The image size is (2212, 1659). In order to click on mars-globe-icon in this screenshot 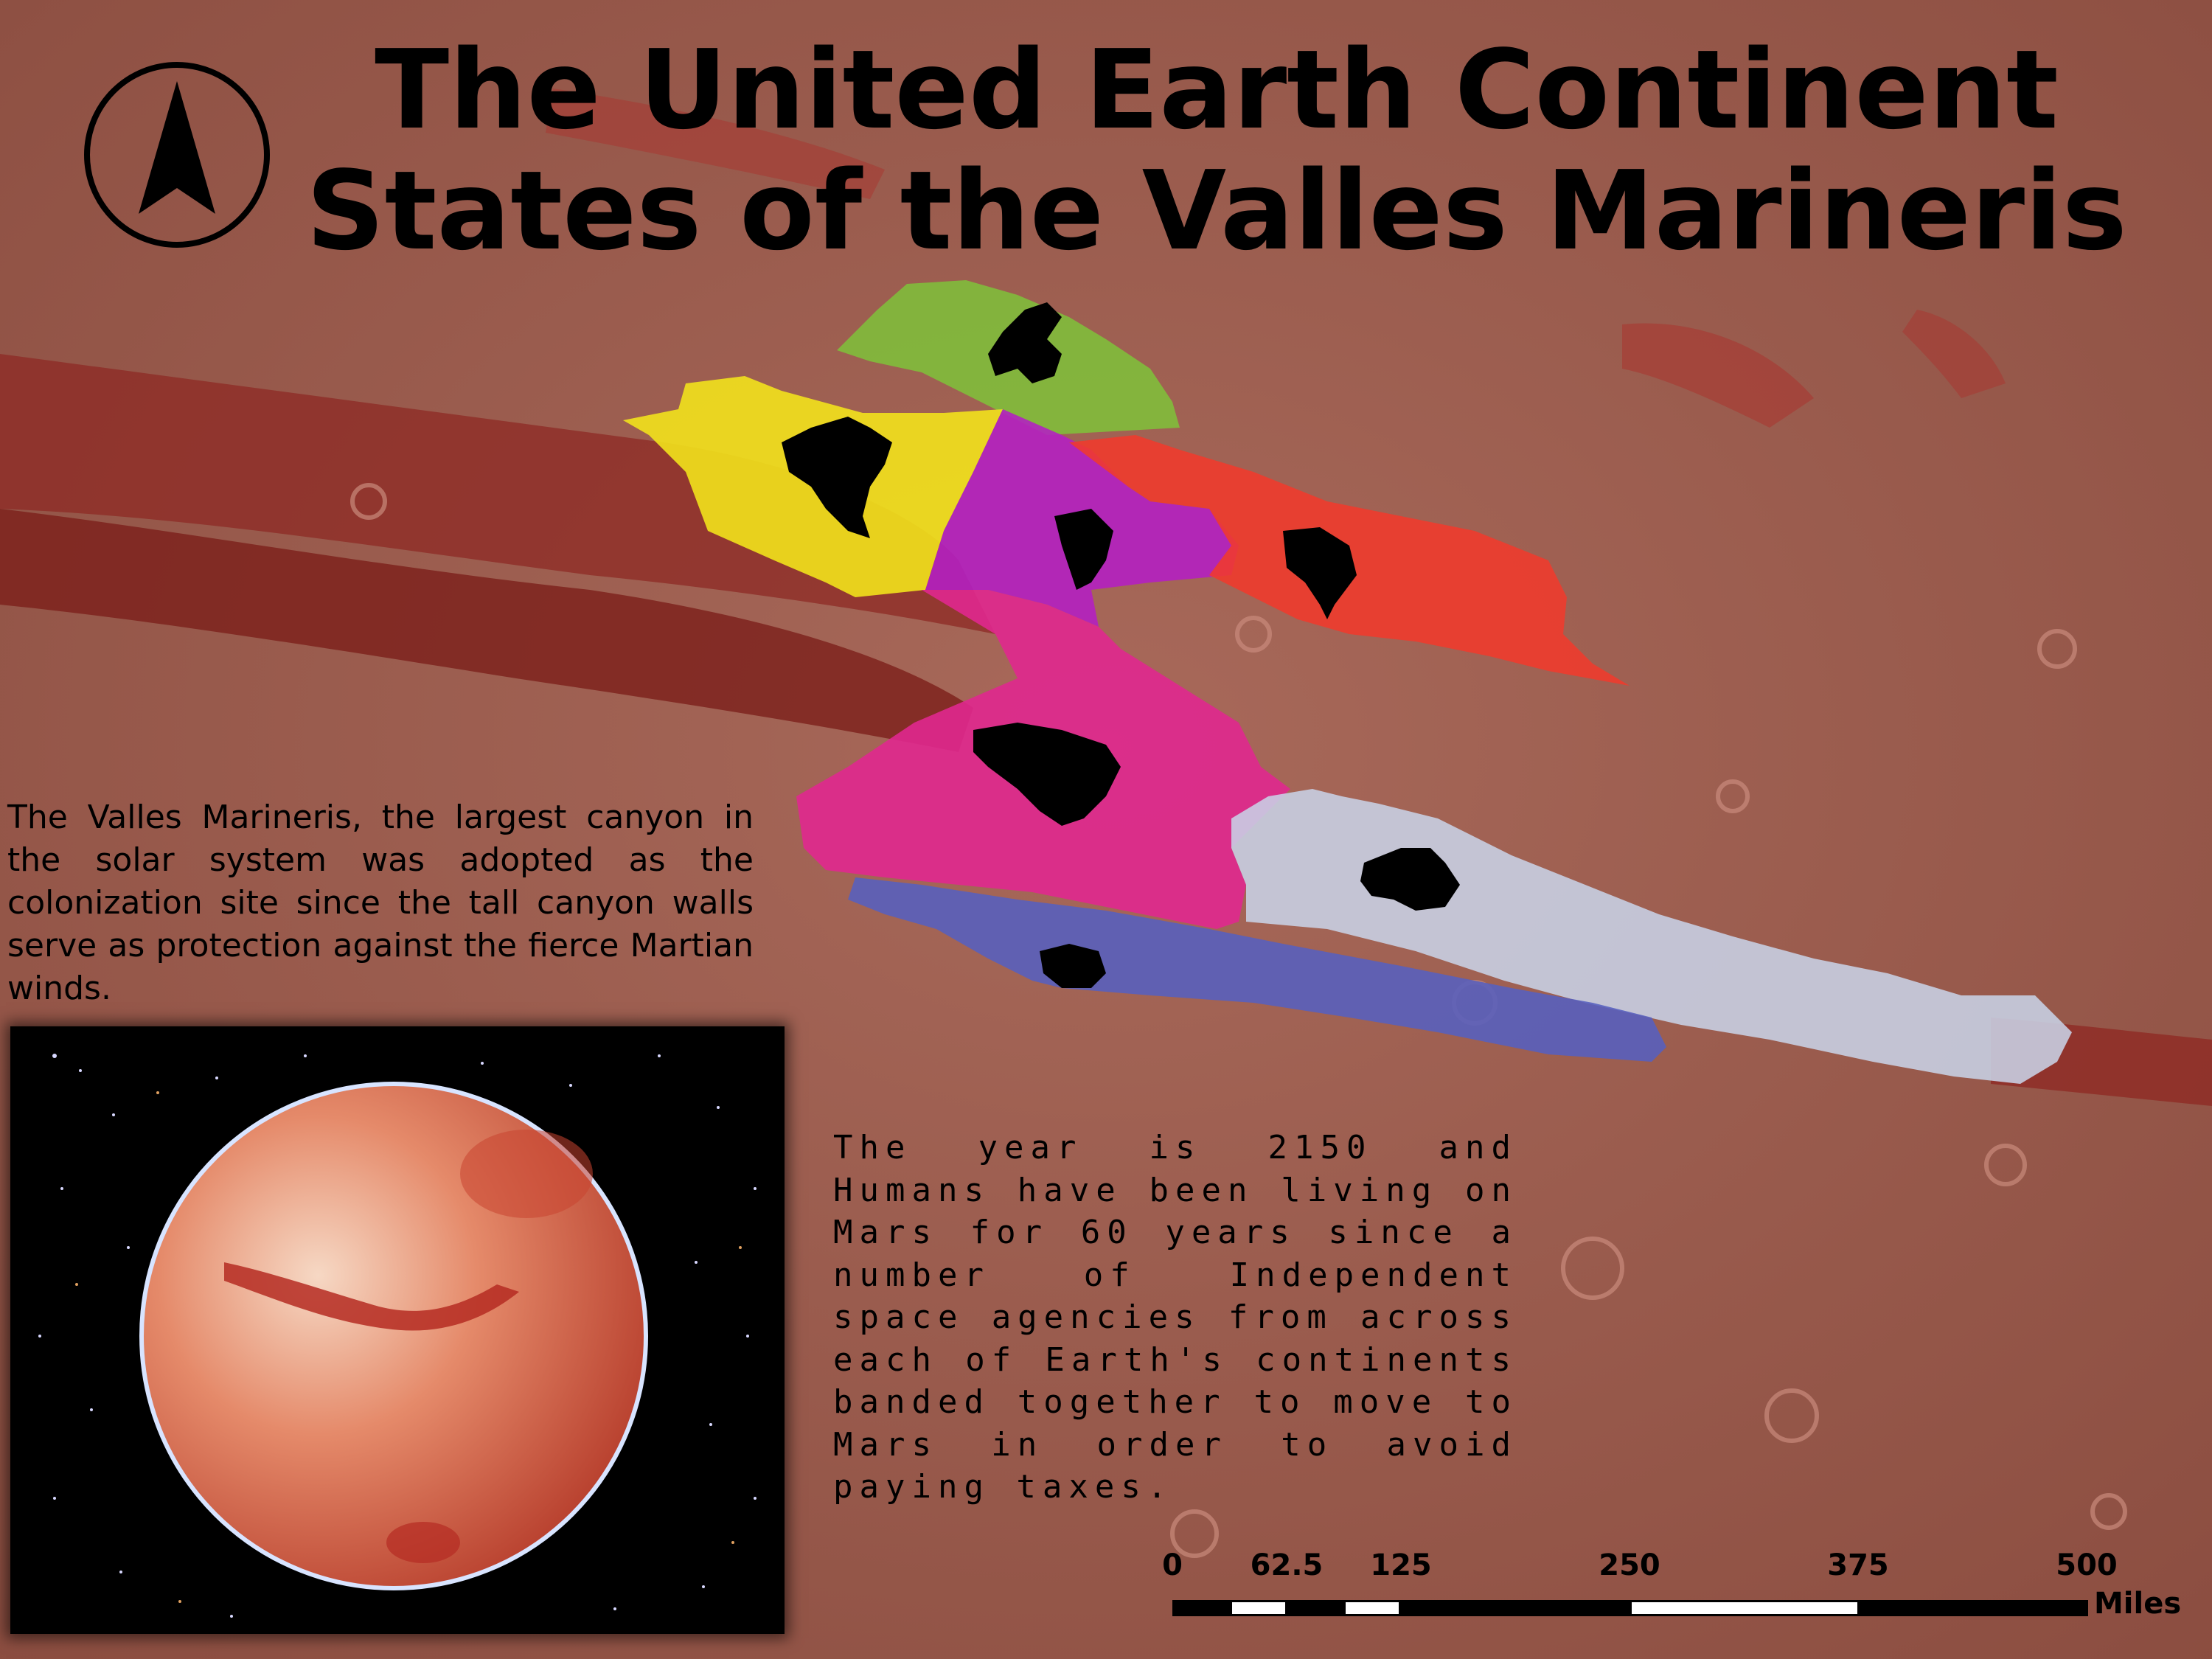, I will do `click(397, 1330)`.